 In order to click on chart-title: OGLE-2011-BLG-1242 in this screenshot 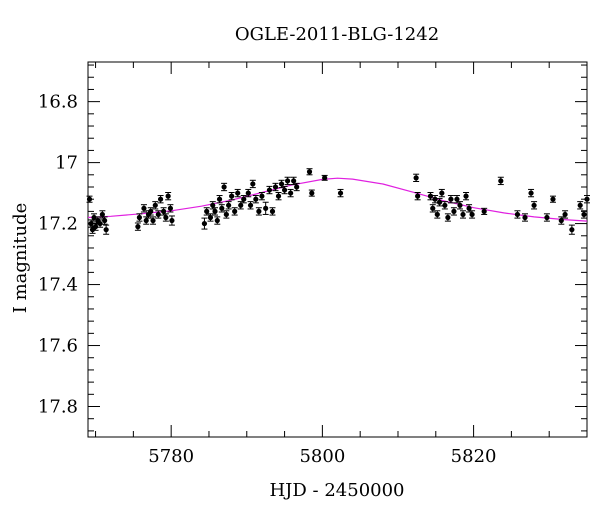, I will do `click(337, 34)`.